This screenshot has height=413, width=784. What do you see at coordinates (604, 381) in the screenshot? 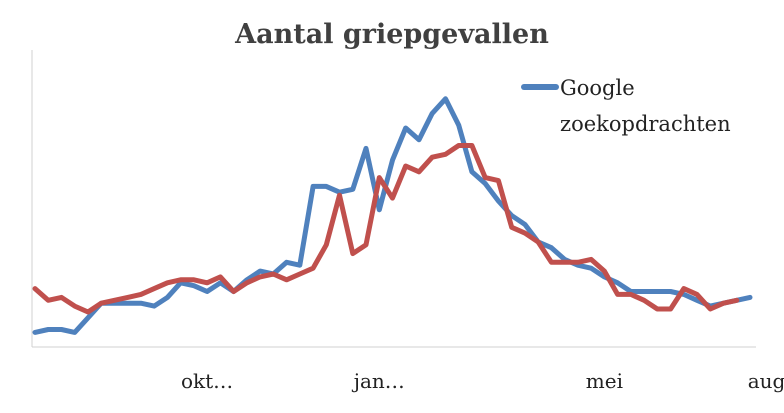
I see `x-tick-label-3: mei` at bounding box center [604, 381].